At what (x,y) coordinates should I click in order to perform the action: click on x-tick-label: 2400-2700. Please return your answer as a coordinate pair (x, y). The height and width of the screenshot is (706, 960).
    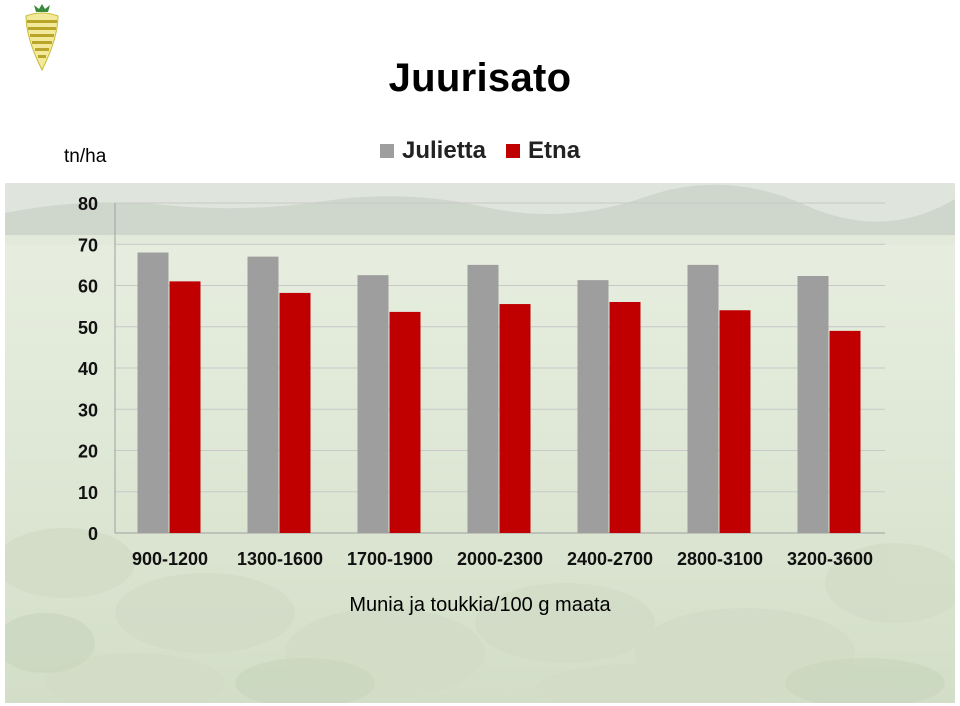
    Looking at the image, I should click on (610, 559).